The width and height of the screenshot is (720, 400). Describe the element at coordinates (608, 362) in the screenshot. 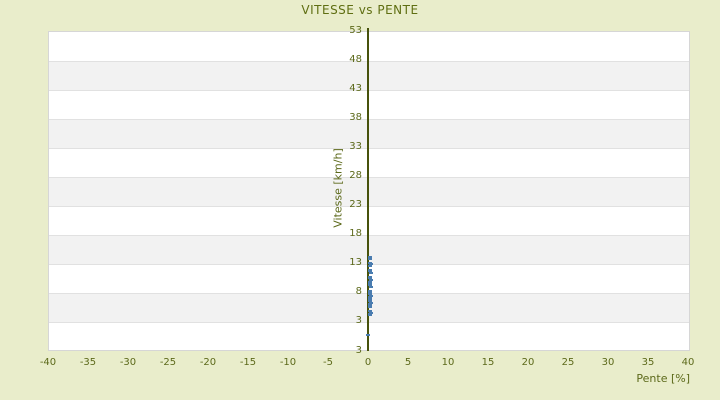

I see `x-tick-label: 30` at that location.